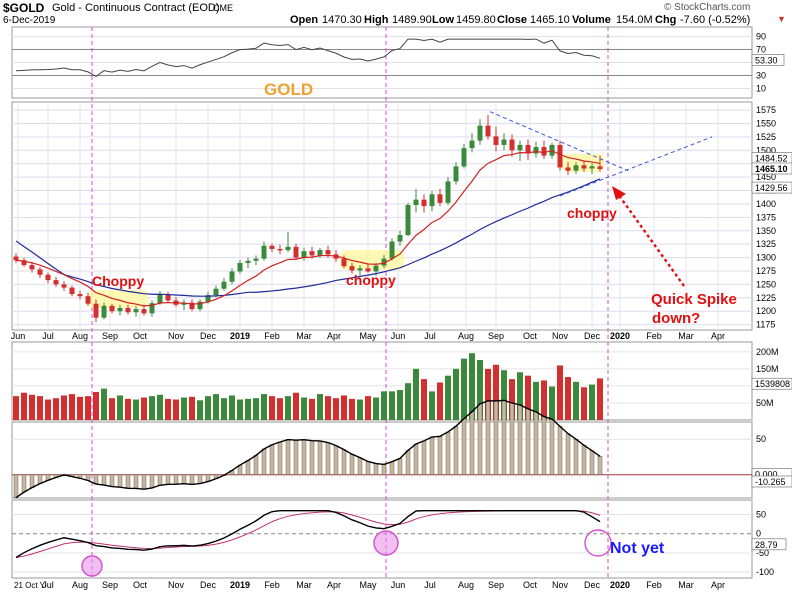 This screenshot has height=593, width=792. What do you see at coordinates (550, 20) in the screenshot?
I see `close-value: 1465.10` at bounding box center [550, 20].